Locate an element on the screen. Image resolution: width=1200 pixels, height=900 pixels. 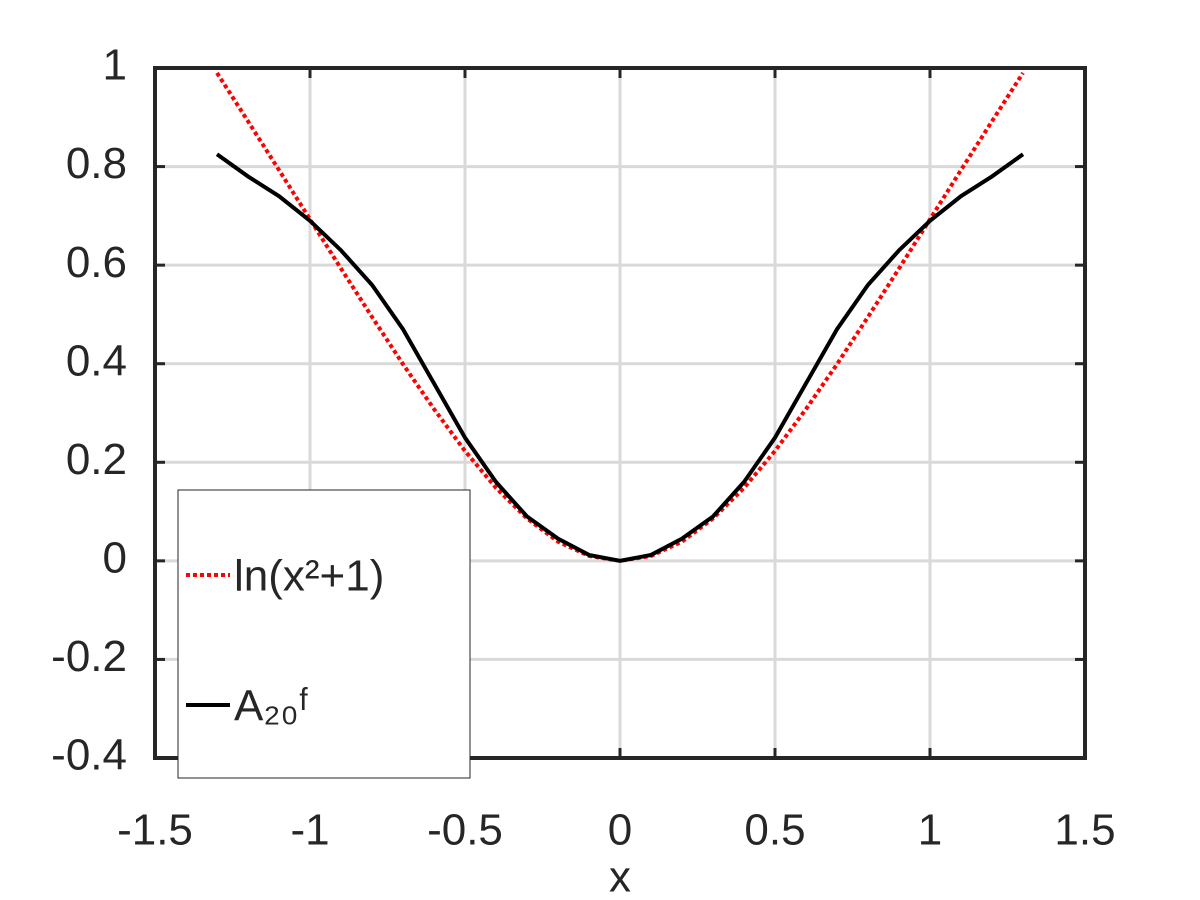
y-tick-label: 0.6 is located at coordinates (96, 262).